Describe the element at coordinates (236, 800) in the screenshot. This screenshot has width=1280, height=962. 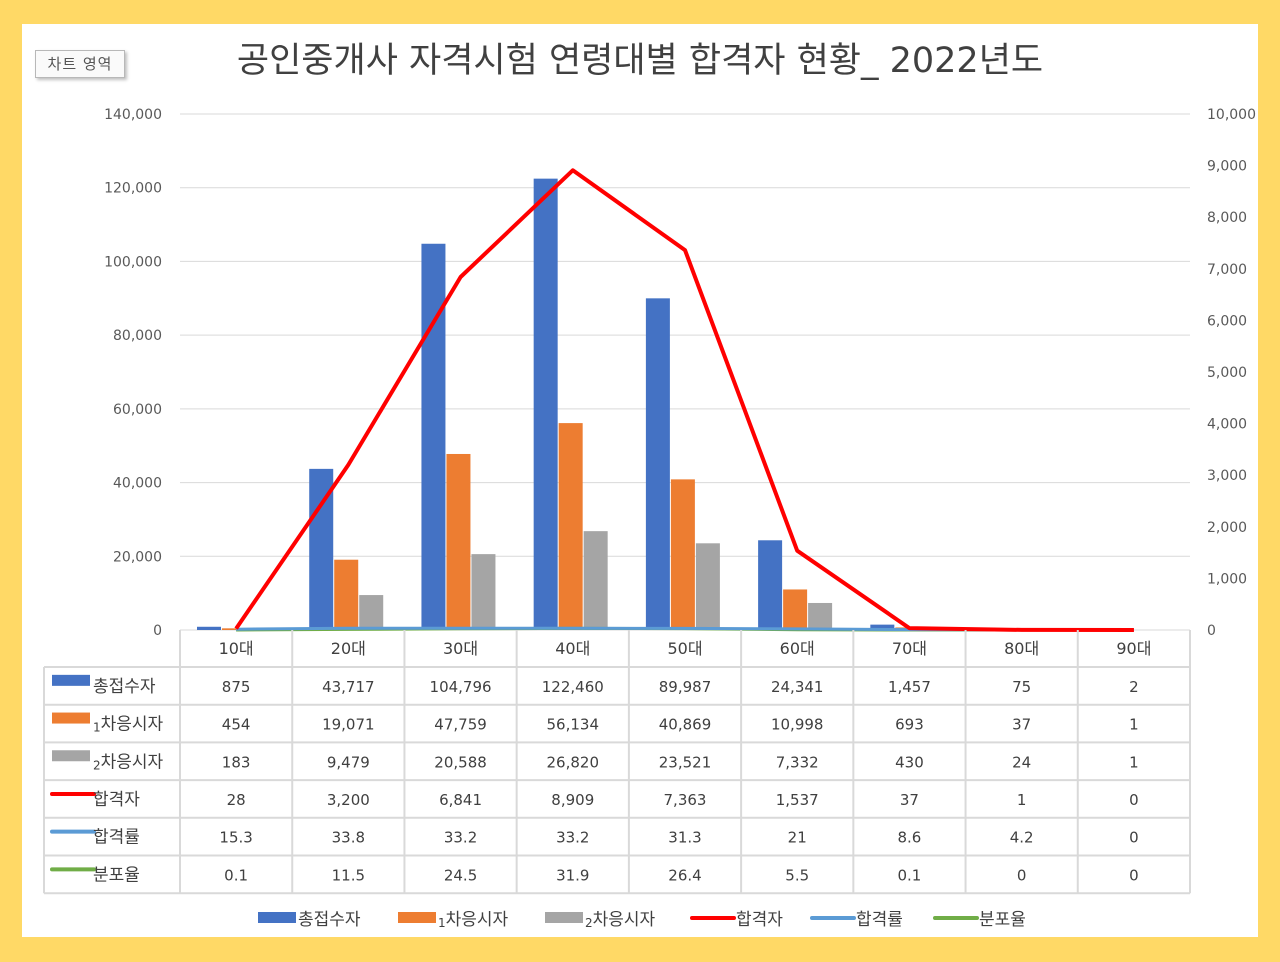
I see `table-cell: 28` at that location.